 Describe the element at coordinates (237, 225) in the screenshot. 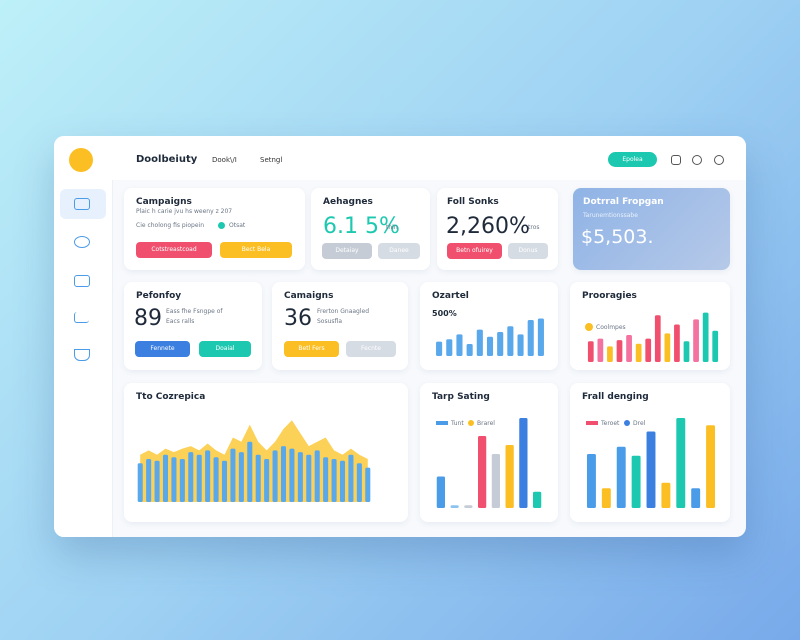

I see `status: Otsat` at that location.